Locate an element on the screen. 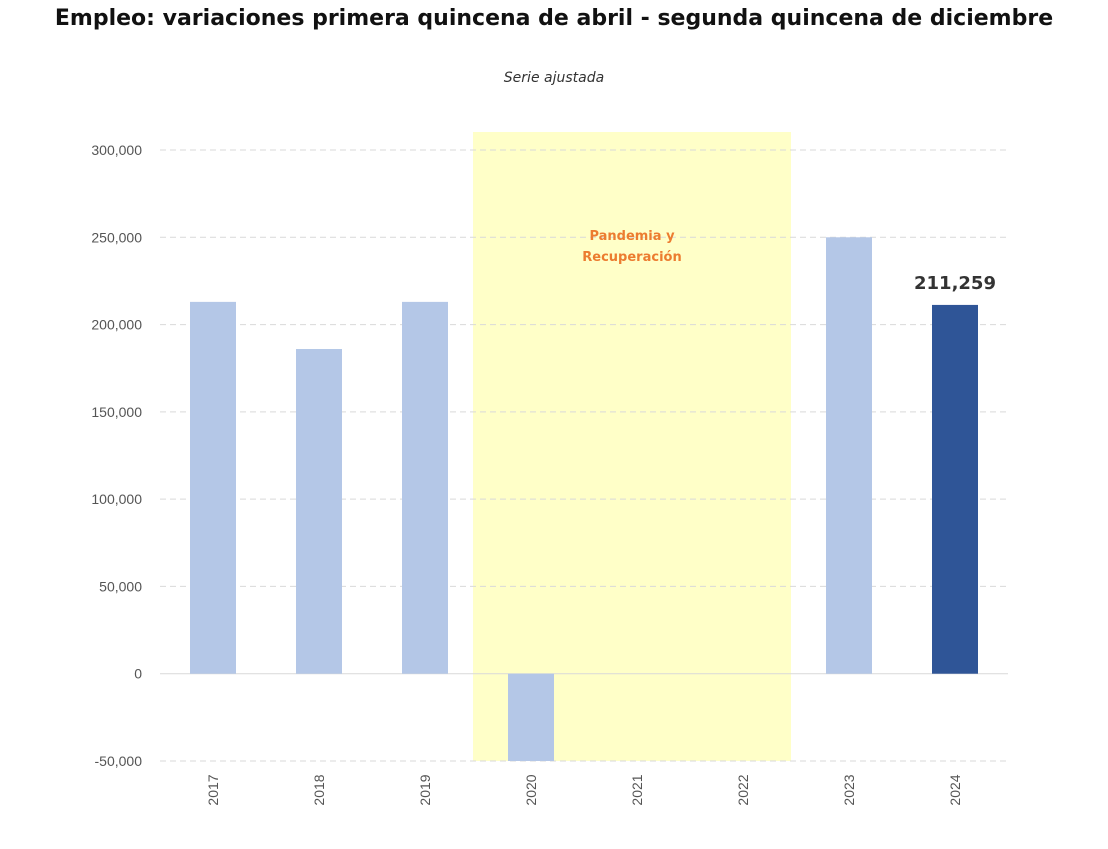  x-tick-label: 2023 is located at coordinates (849, 789).